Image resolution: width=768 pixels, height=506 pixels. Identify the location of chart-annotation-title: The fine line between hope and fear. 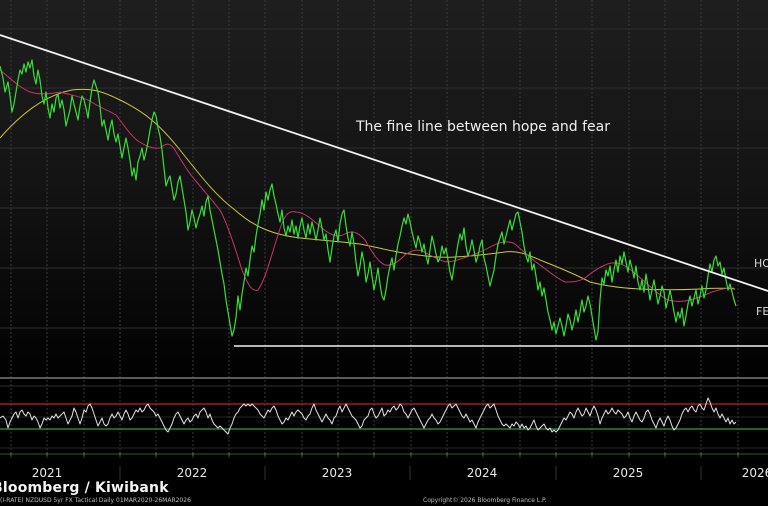
(483, 127).